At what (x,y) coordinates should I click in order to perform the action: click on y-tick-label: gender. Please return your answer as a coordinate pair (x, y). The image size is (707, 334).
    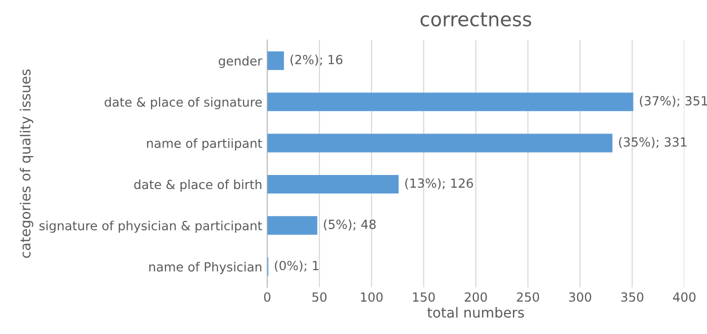
    Looking at the image, I should click on (240, 62).